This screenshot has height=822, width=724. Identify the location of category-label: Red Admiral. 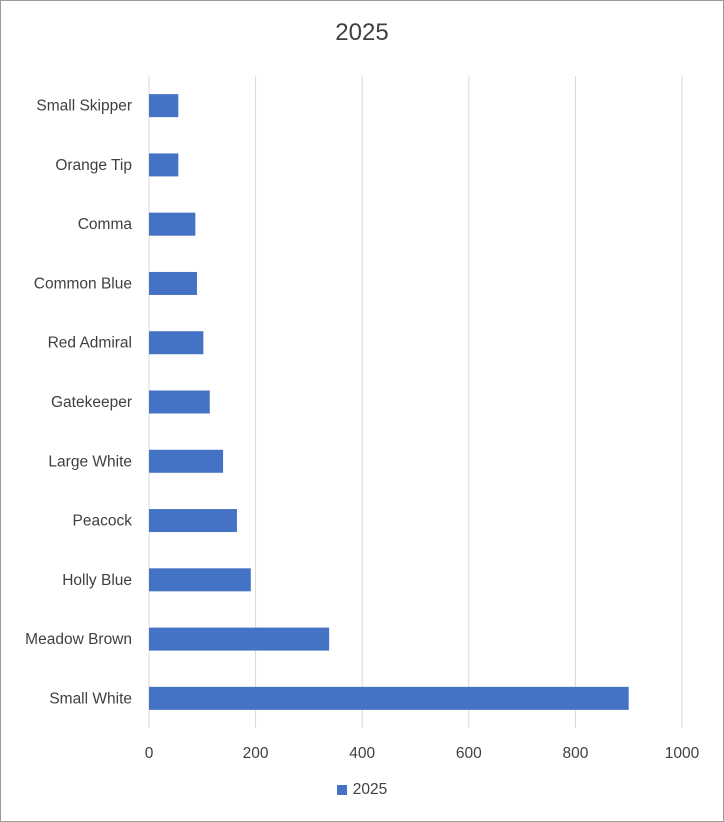
(90, 343).